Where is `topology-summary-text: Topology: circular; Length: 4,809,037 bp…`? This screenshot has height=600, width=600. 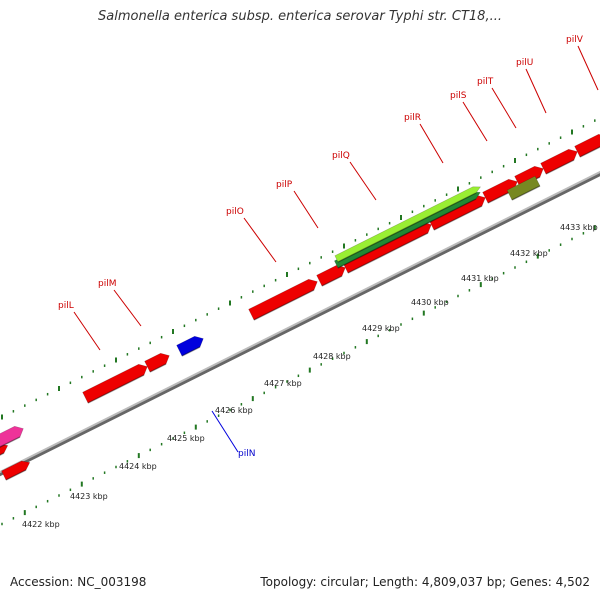 topology-summary-text: Topology: circular; Length: 4,809,037 bp… is located at coordinates (425, 582).